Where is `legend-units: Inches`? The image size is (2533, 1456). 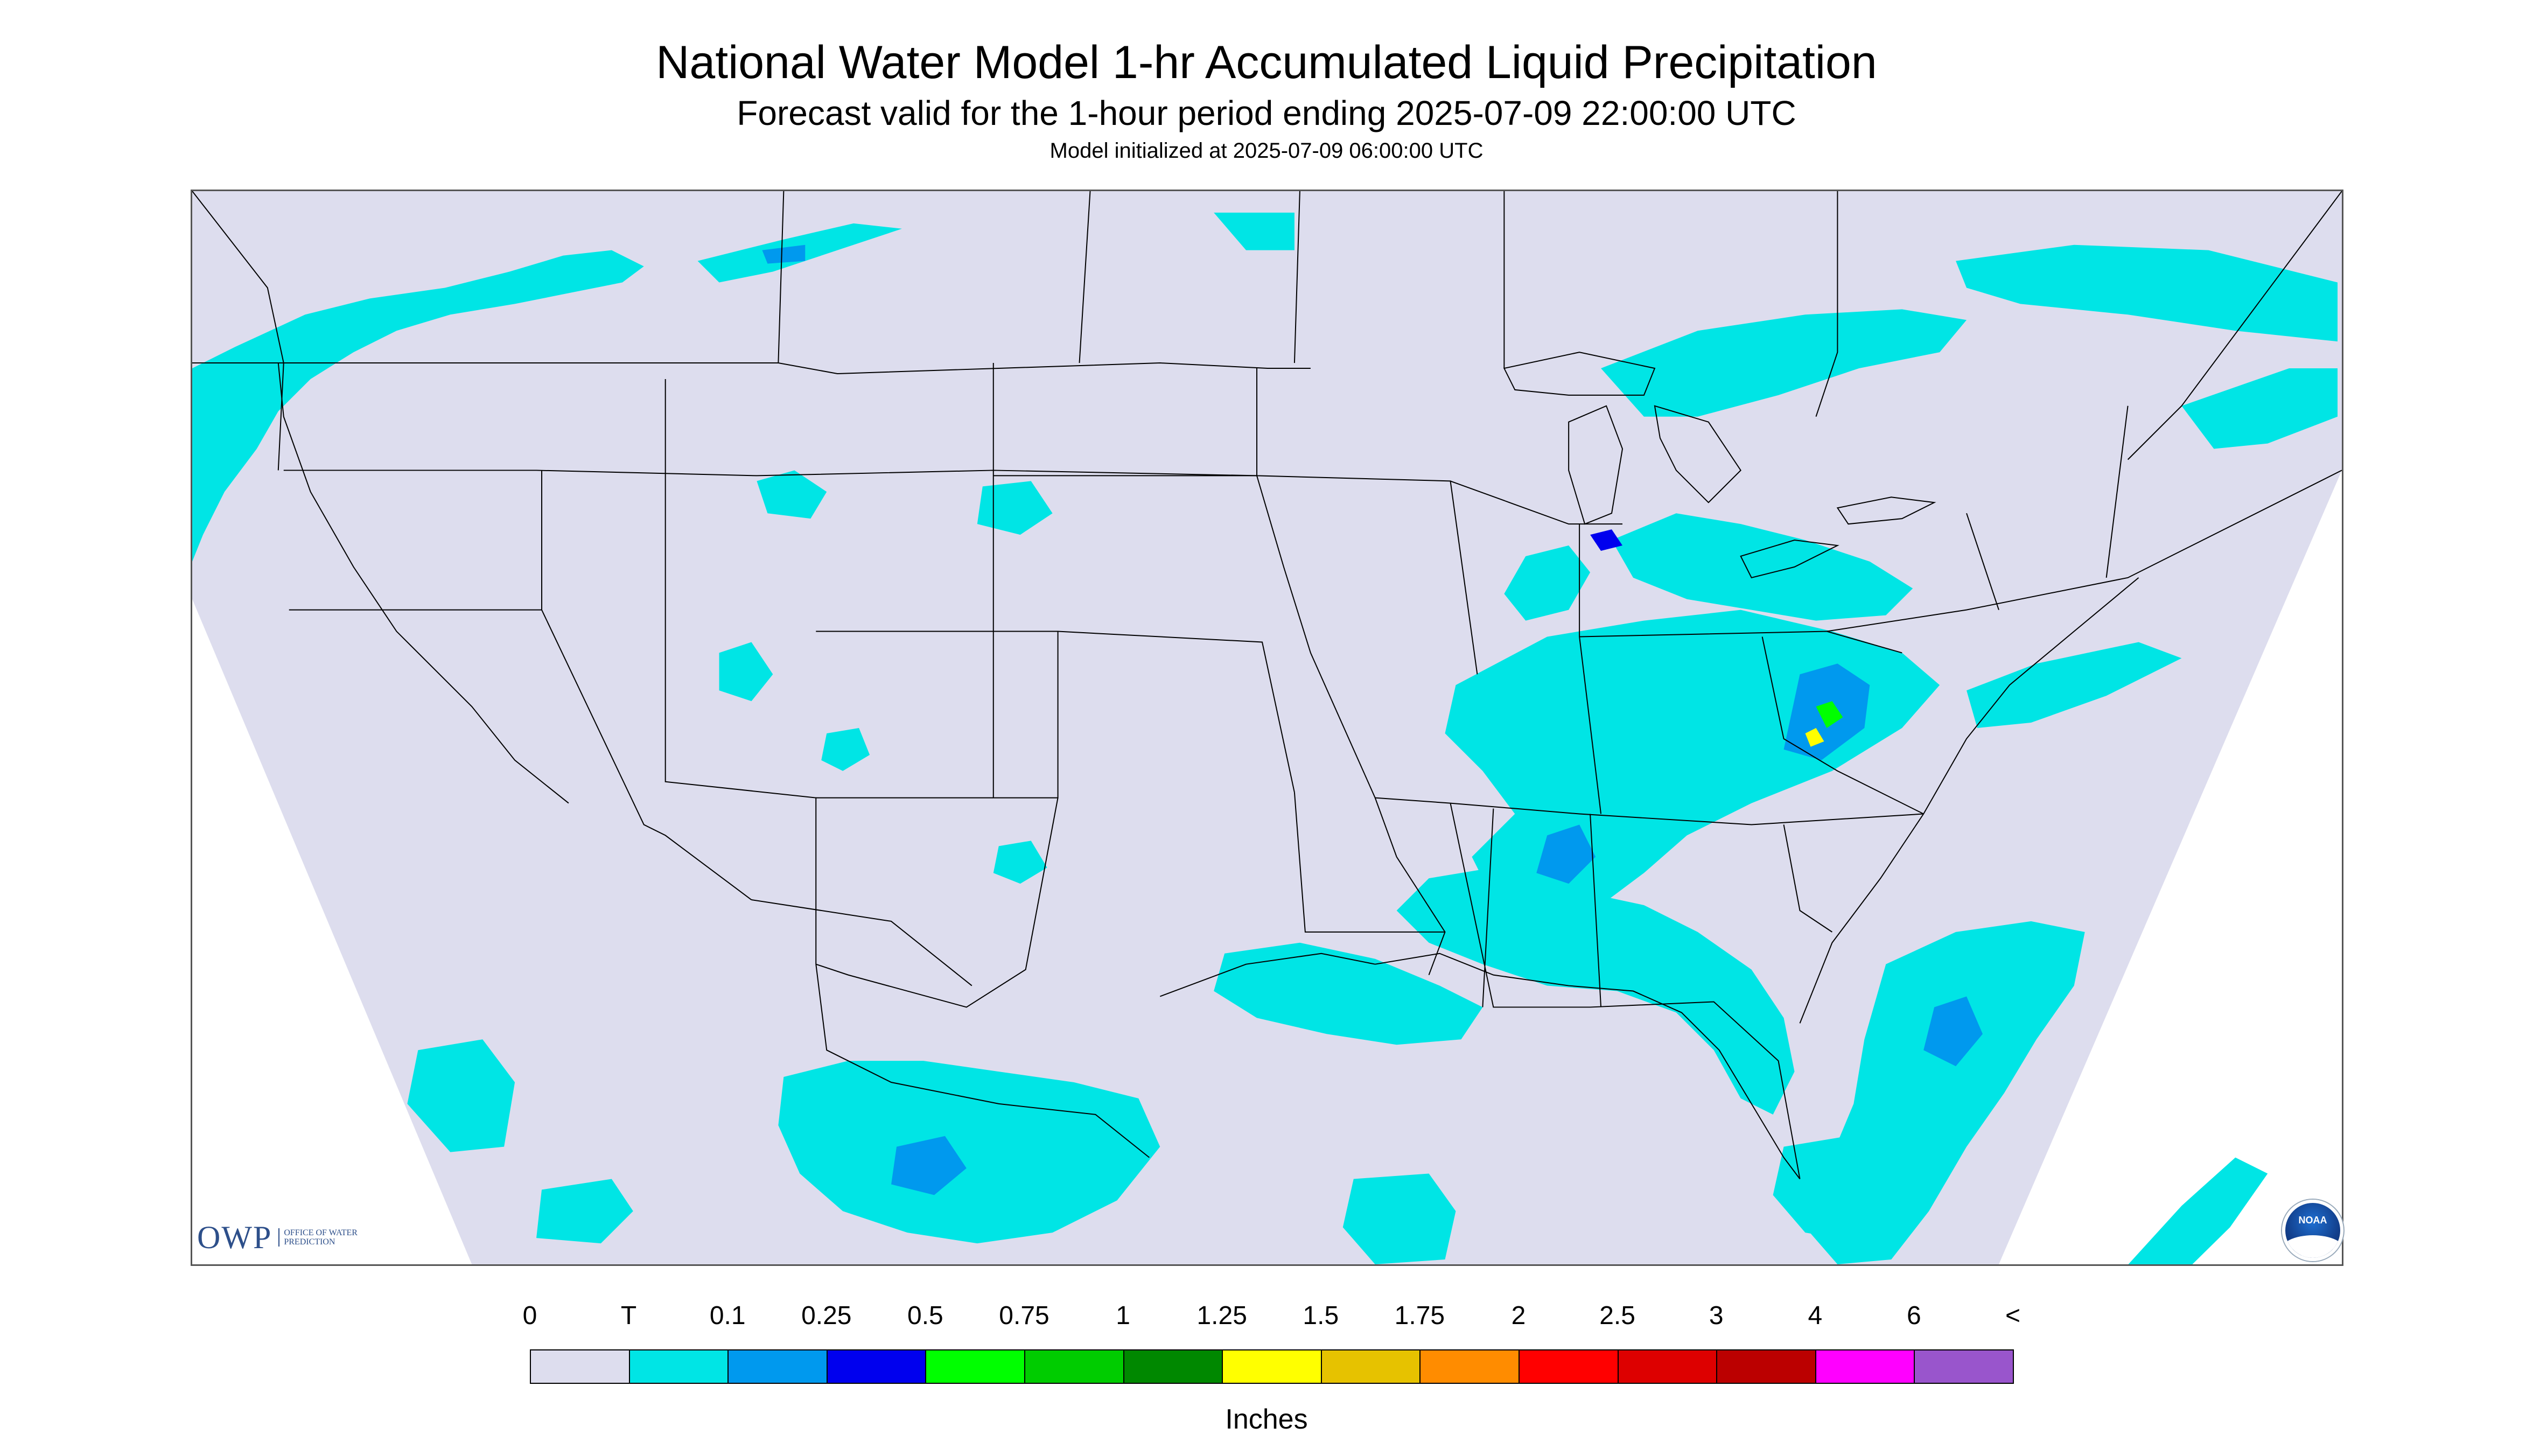
legend-units: Inches is located at coordinates (1266, 1419).